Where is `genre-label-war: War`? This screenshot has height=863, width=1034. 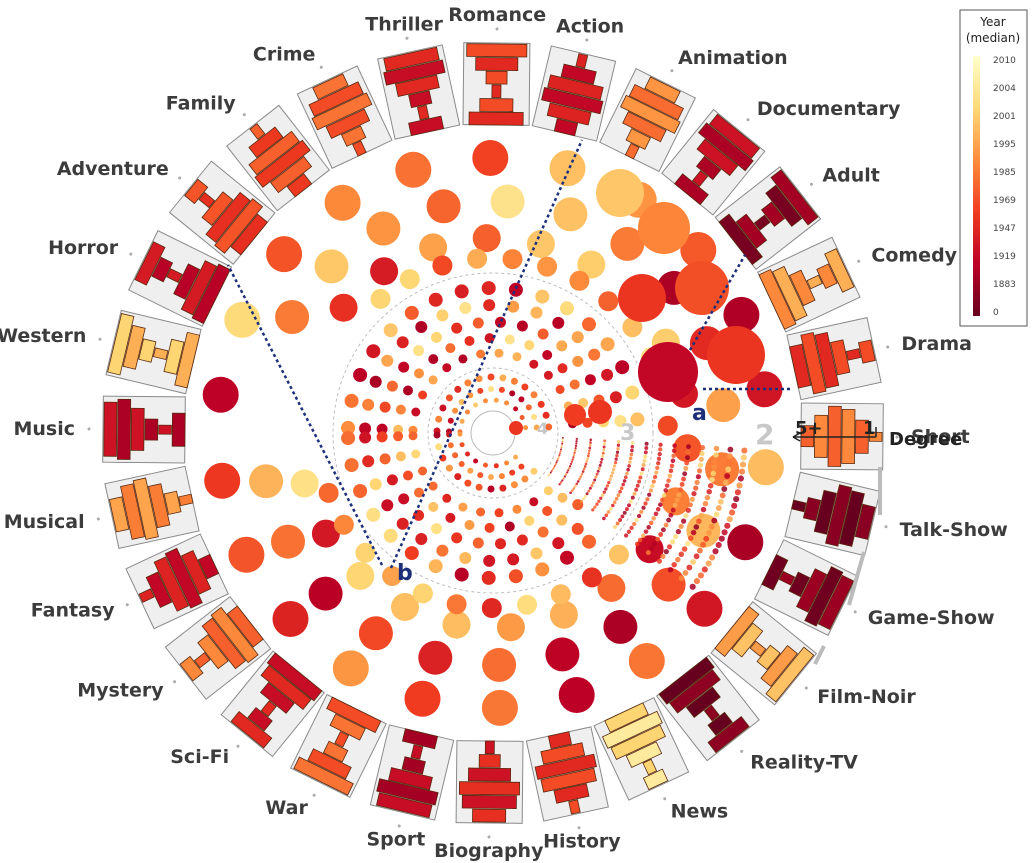 genre-label-war: War is located at coordinates (286, 808).